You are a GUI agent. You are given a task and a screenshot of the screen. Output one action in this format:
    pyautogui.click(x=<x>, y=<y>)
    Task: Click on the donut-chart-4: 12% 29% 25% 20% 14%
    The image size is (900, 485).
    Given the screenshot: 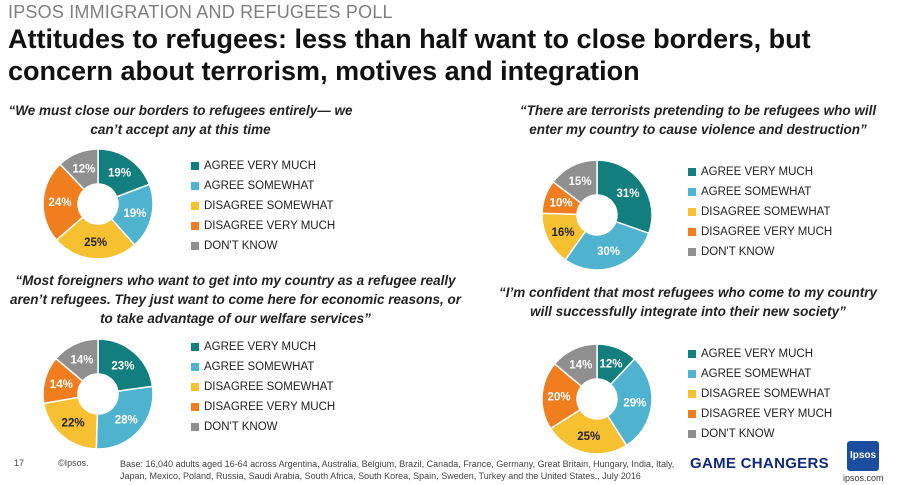 What is the action you would take?
    pyautogui.click(x=597, y=399)
    